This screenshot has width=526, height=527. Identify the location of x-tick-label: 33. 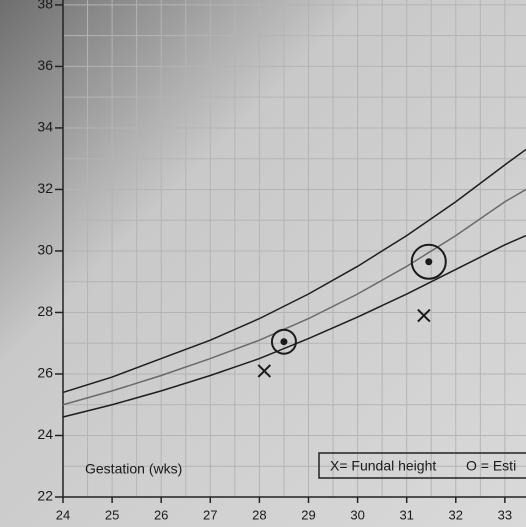
(505, 514).